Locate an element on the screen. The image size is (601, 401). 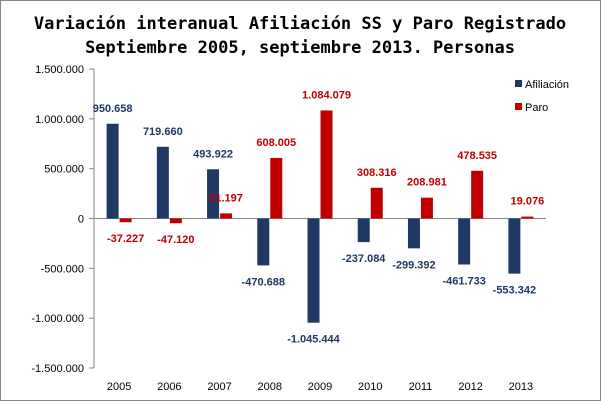
data-label-afiliacion: -1.045.444 is located at coordinates (313, 340).